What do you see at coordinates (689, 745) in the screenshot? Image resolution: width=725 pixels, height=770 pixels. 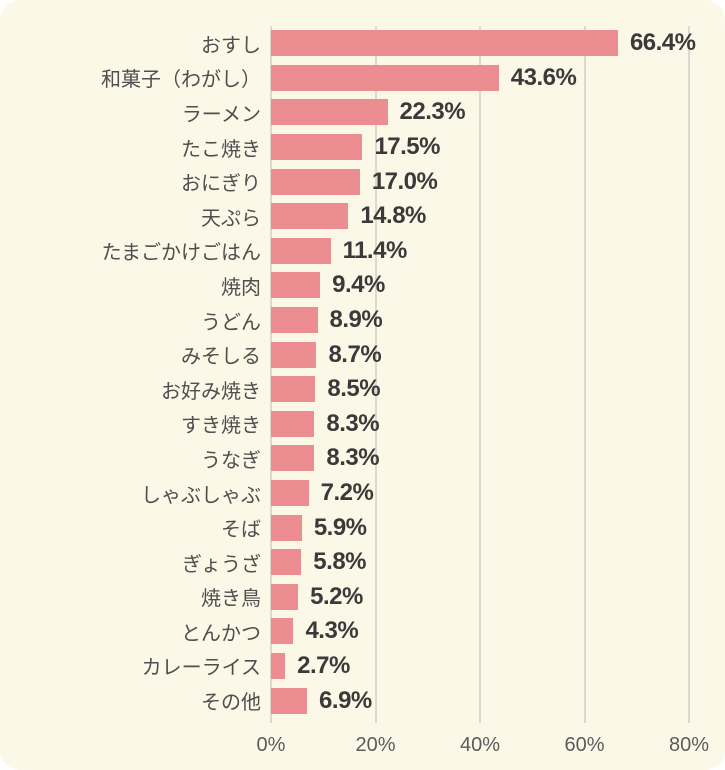 I see `x-tick-label: 80%` at bounding box center [689, 745].